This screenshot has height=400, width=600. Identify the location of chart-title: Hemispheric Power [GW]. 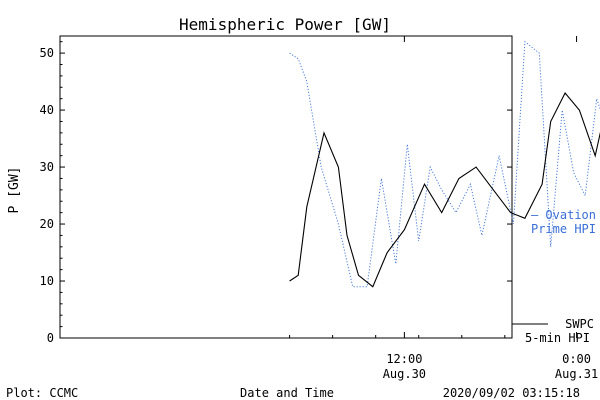
(285, 24).